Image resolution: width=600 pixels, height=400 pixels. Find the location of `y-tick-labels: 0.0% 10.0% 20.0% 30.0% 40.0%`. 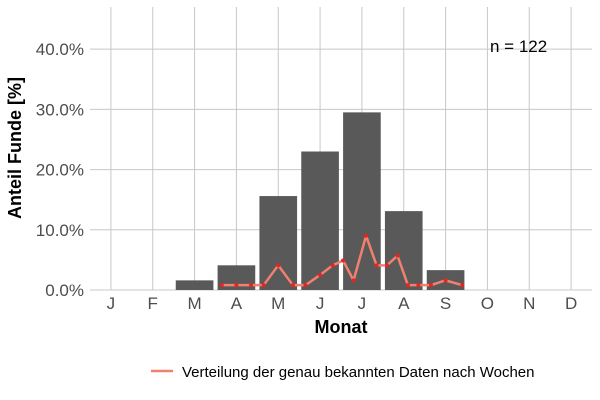

y-tick-labels: 0.0% 10.0% 20.0% 30.0% 40.0% is located at coordinates (60, 170).